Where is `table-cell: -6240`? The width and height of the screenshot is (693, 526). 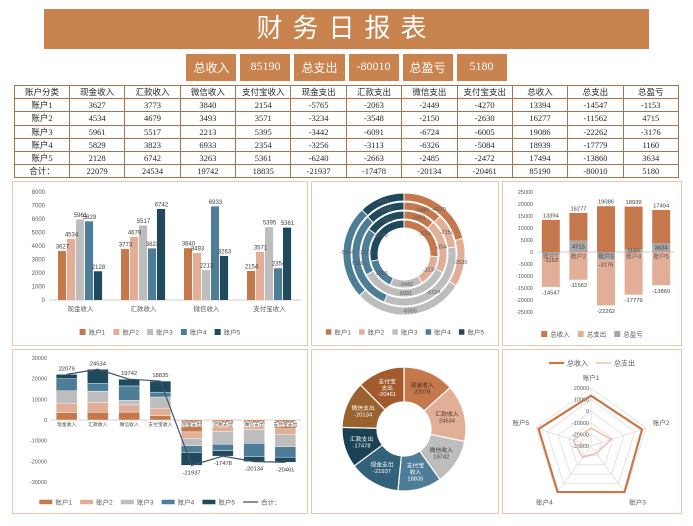
table-cell: -6240 is located at coordinates (318, 158).